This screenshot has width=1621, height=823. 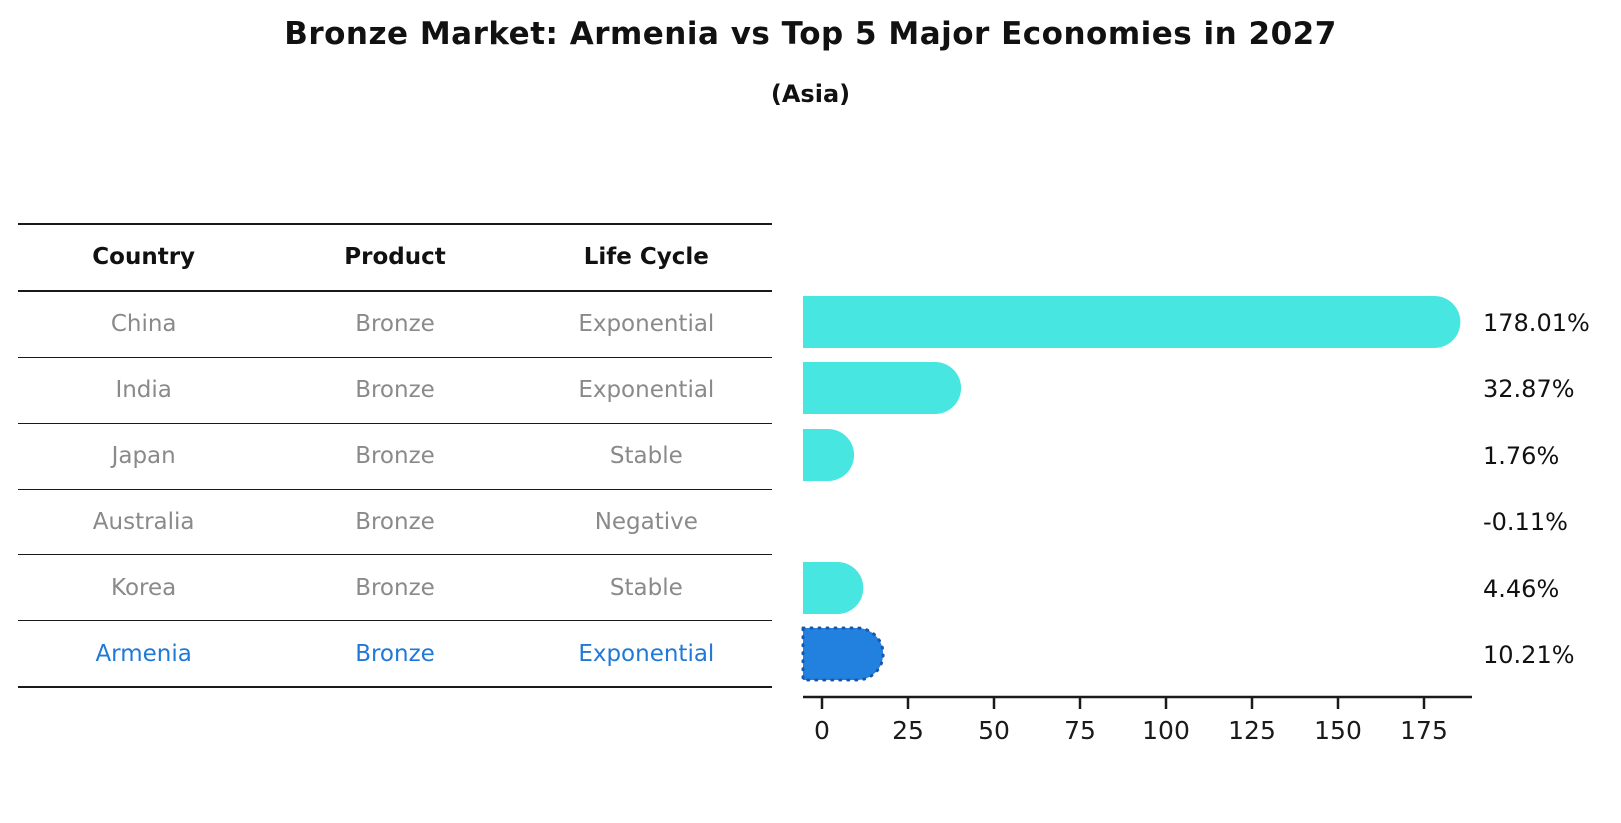 I want to click on x-tick-label-25: 25, so click(x=908, y=730).